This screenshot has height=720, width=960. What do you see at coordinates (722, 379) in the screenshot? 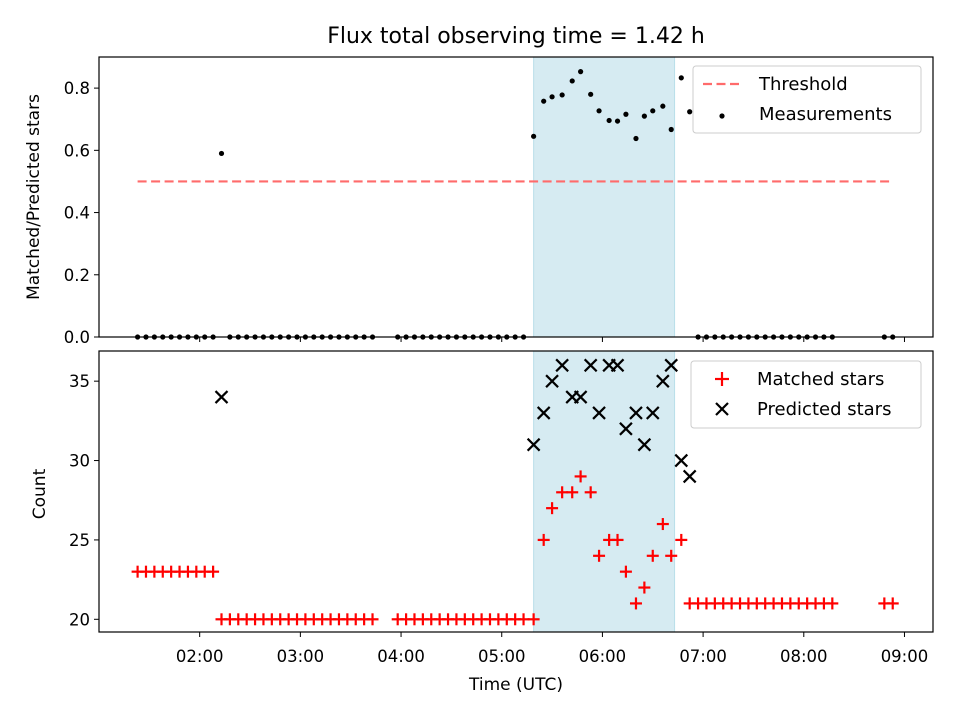
I see `matched-legend-swatch` at bounding box center [722, 379].